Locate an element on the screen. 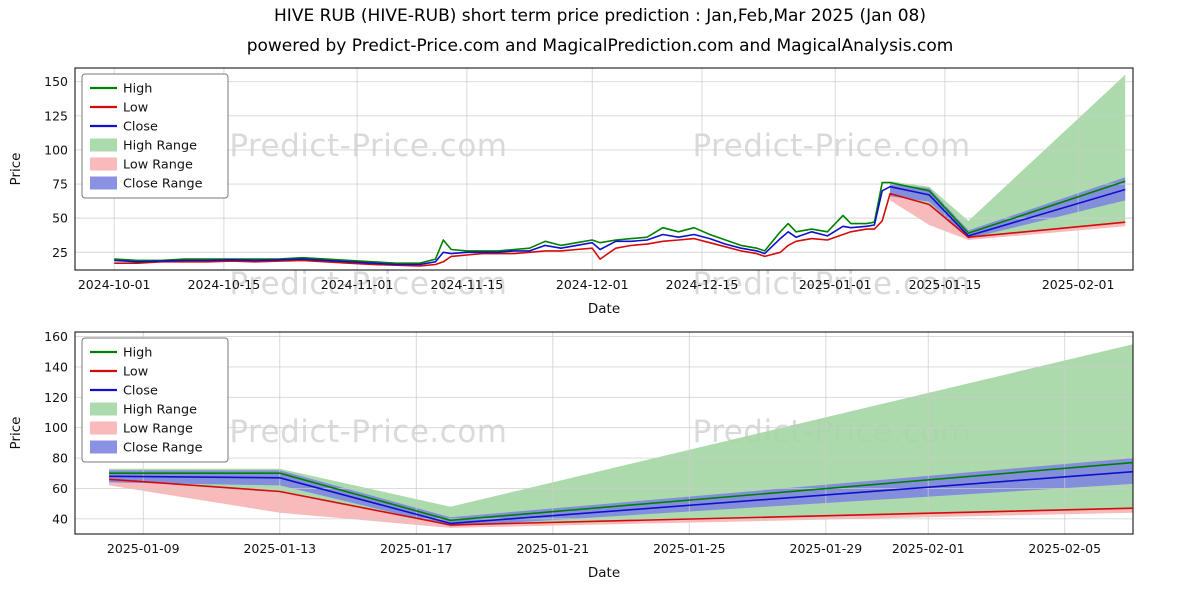 This screenshot has width=1200, height=600. y-tick-label: 50 is located at coordinates (60, 218).